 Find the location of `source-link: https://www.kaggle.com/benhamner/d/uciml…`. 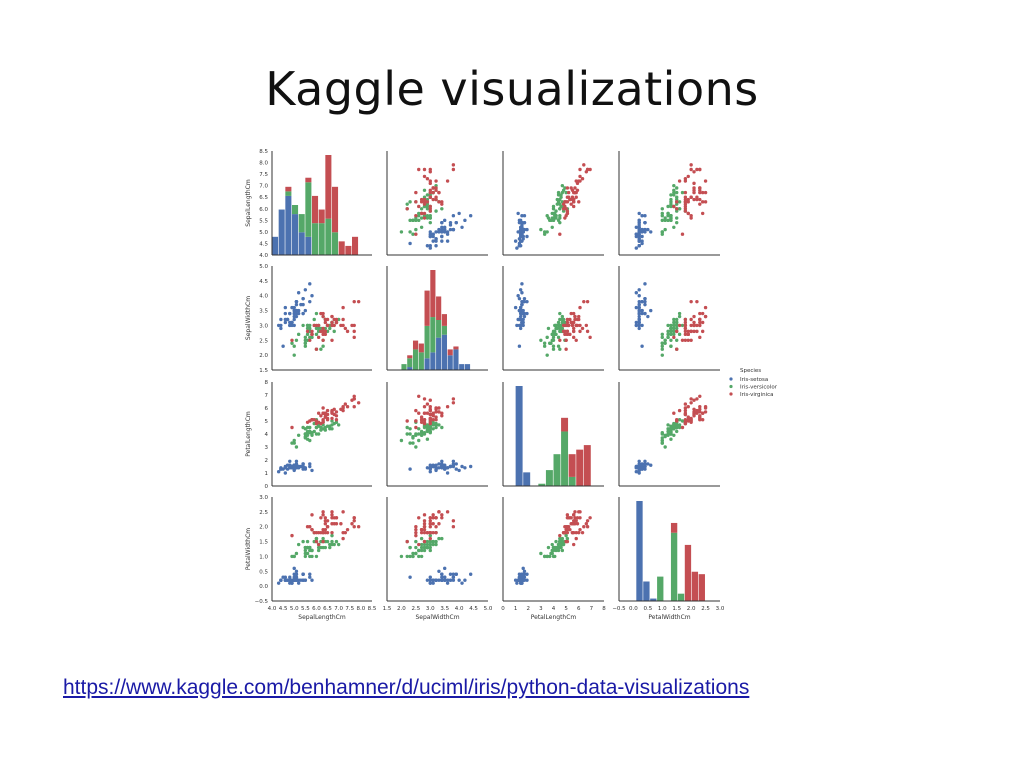

source-link: https://www.kaggle.com/benhamner/d/uciml… is located at coordinates (406, 687).